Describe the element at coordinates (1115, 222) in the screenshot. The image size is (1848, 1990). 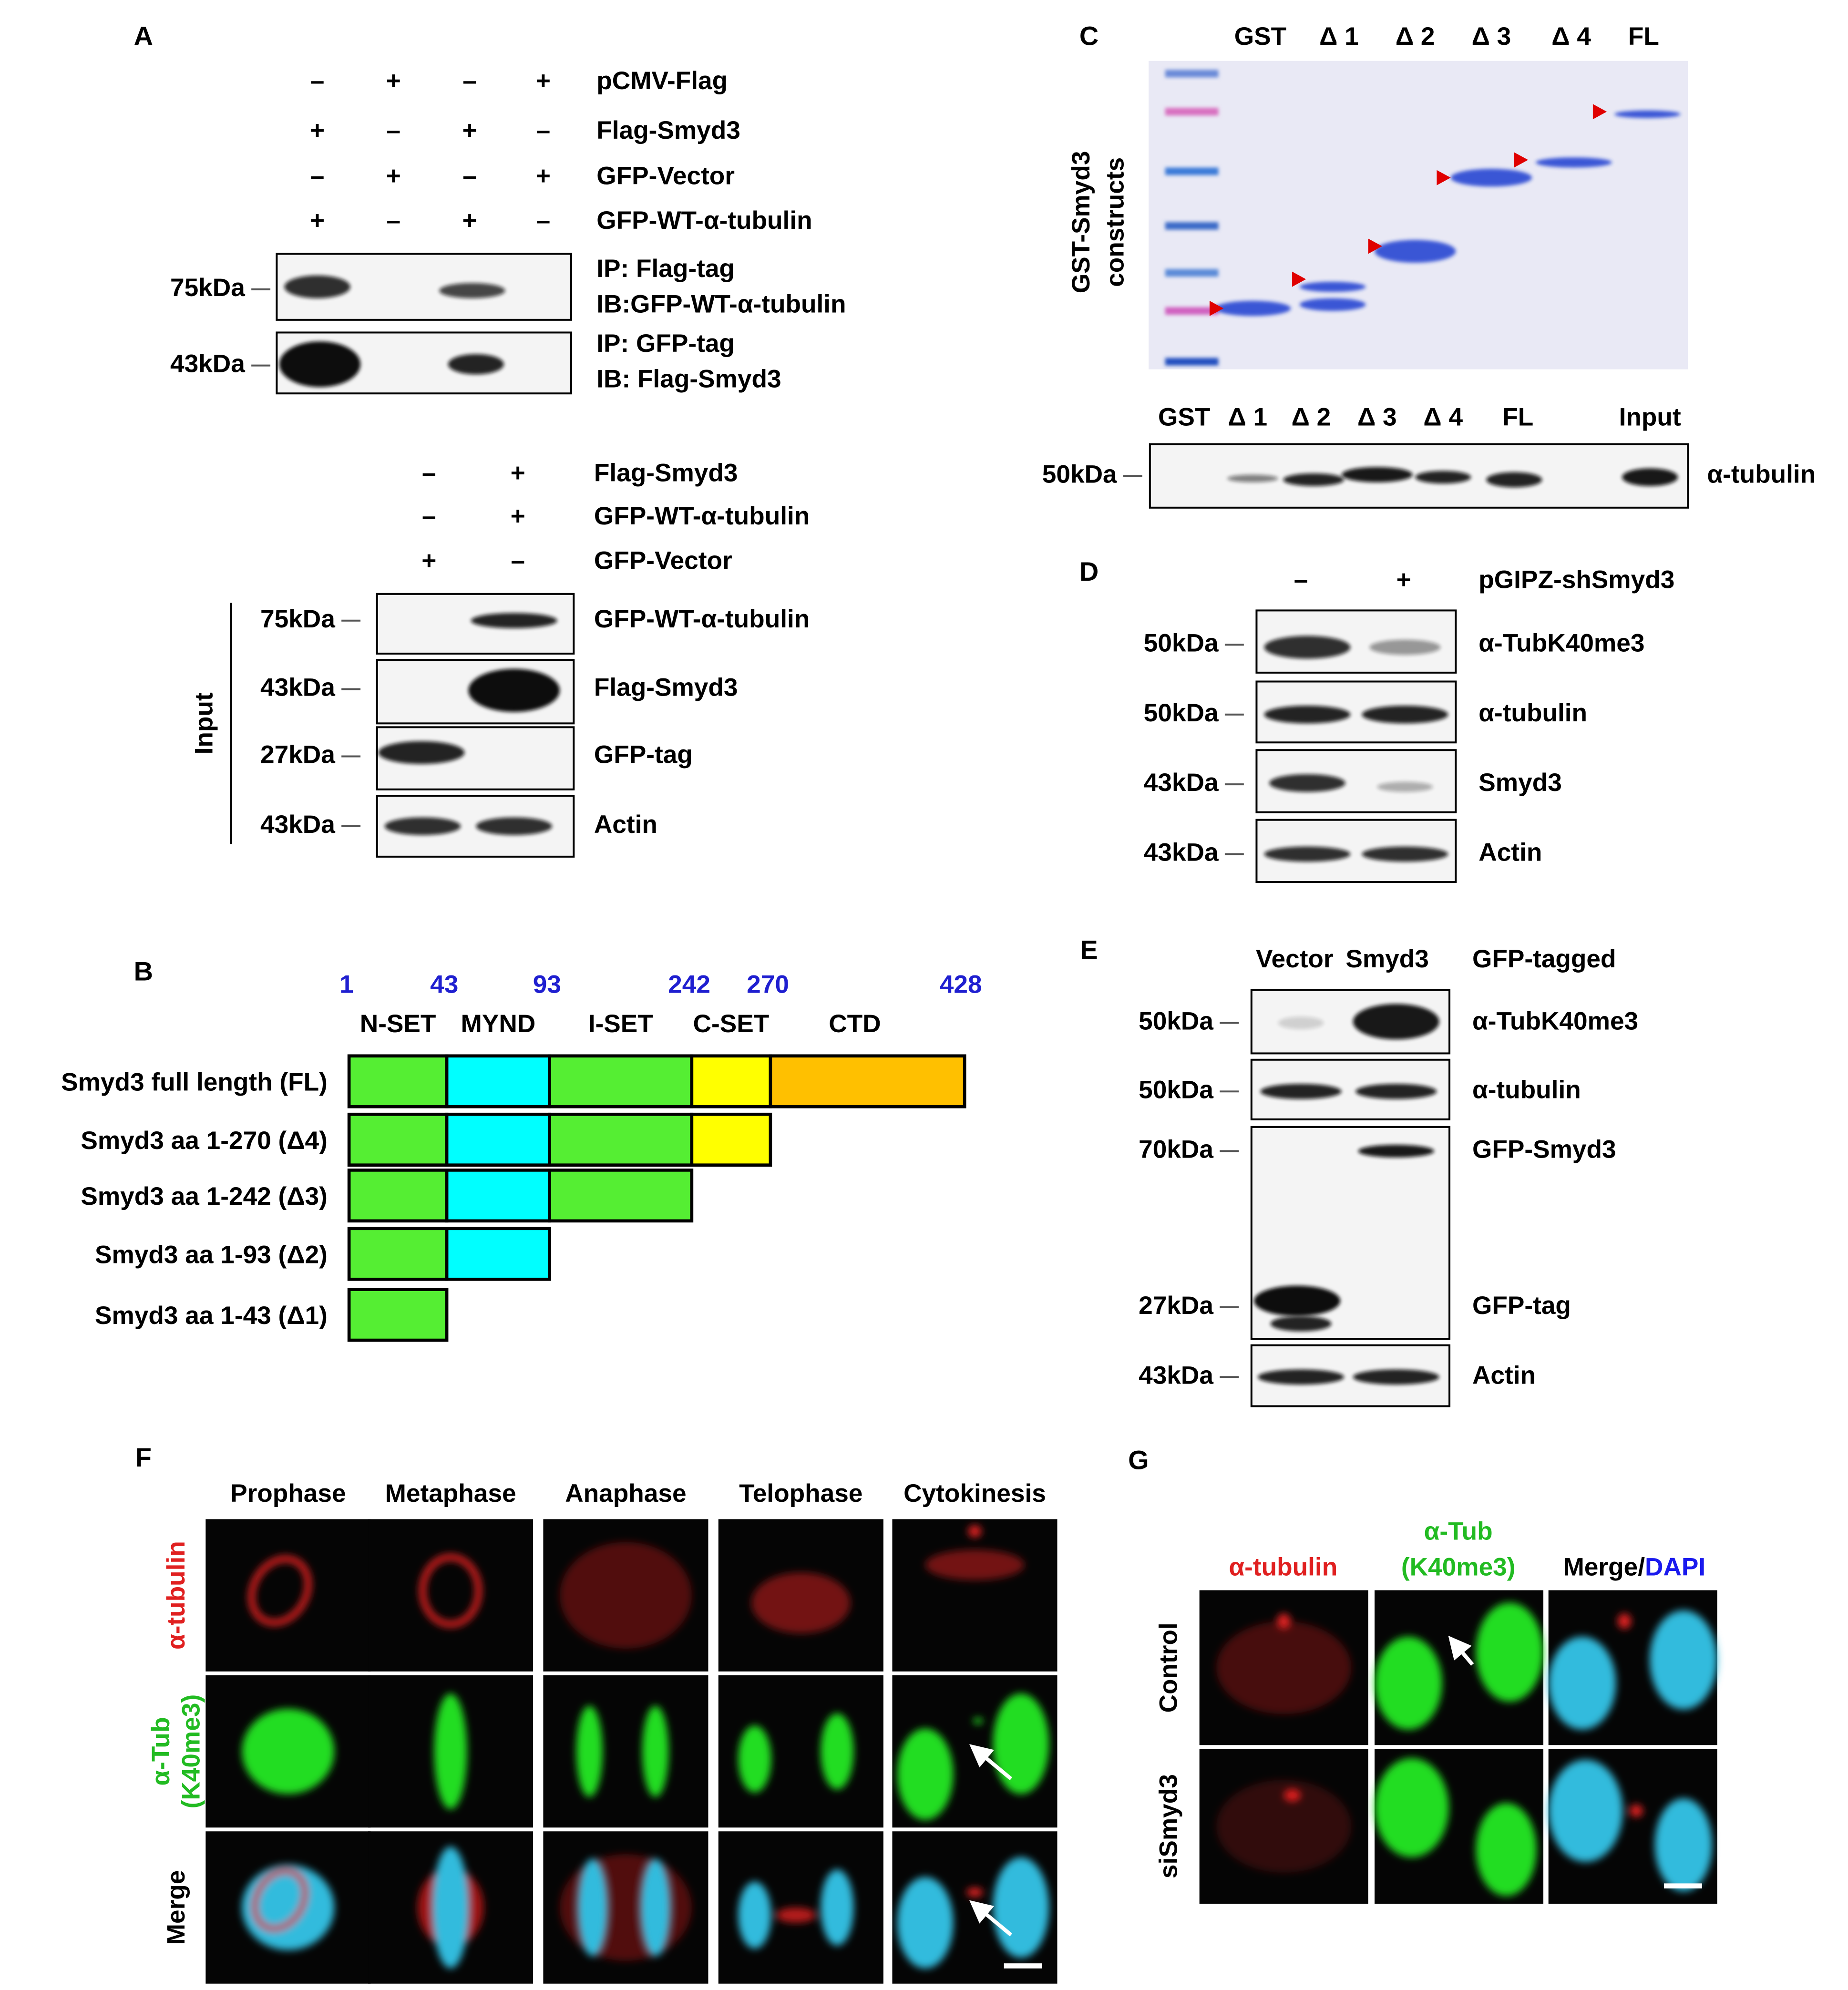
I see `side-label: constructs` at that location.